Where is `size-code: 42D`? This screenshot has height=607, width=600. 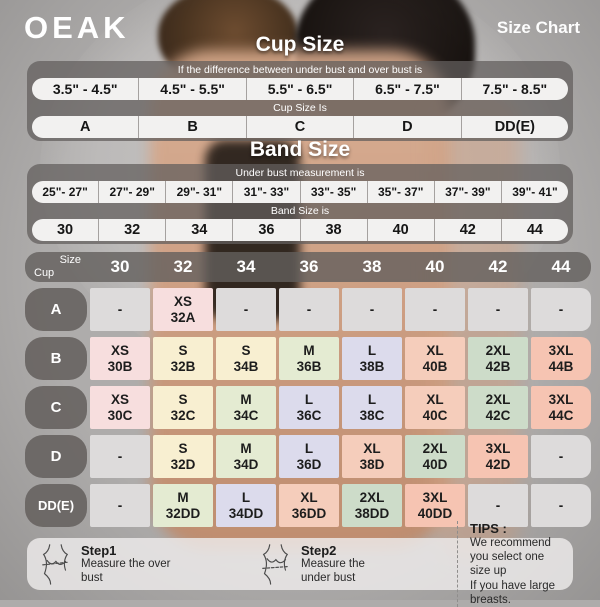
size-code: 42D is located at coordinates (498, 464).